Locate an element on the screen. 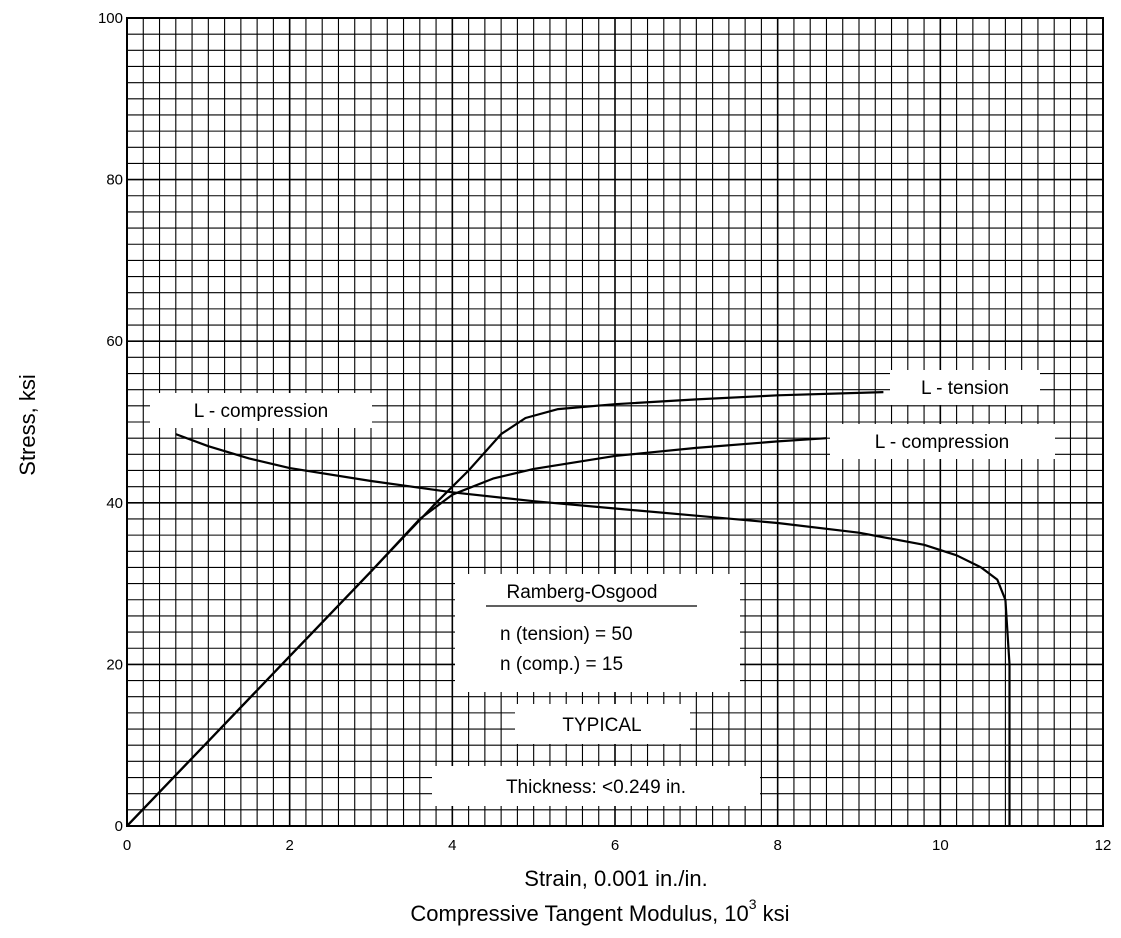  compression-left-label-box is located at coordinates (261, 410).